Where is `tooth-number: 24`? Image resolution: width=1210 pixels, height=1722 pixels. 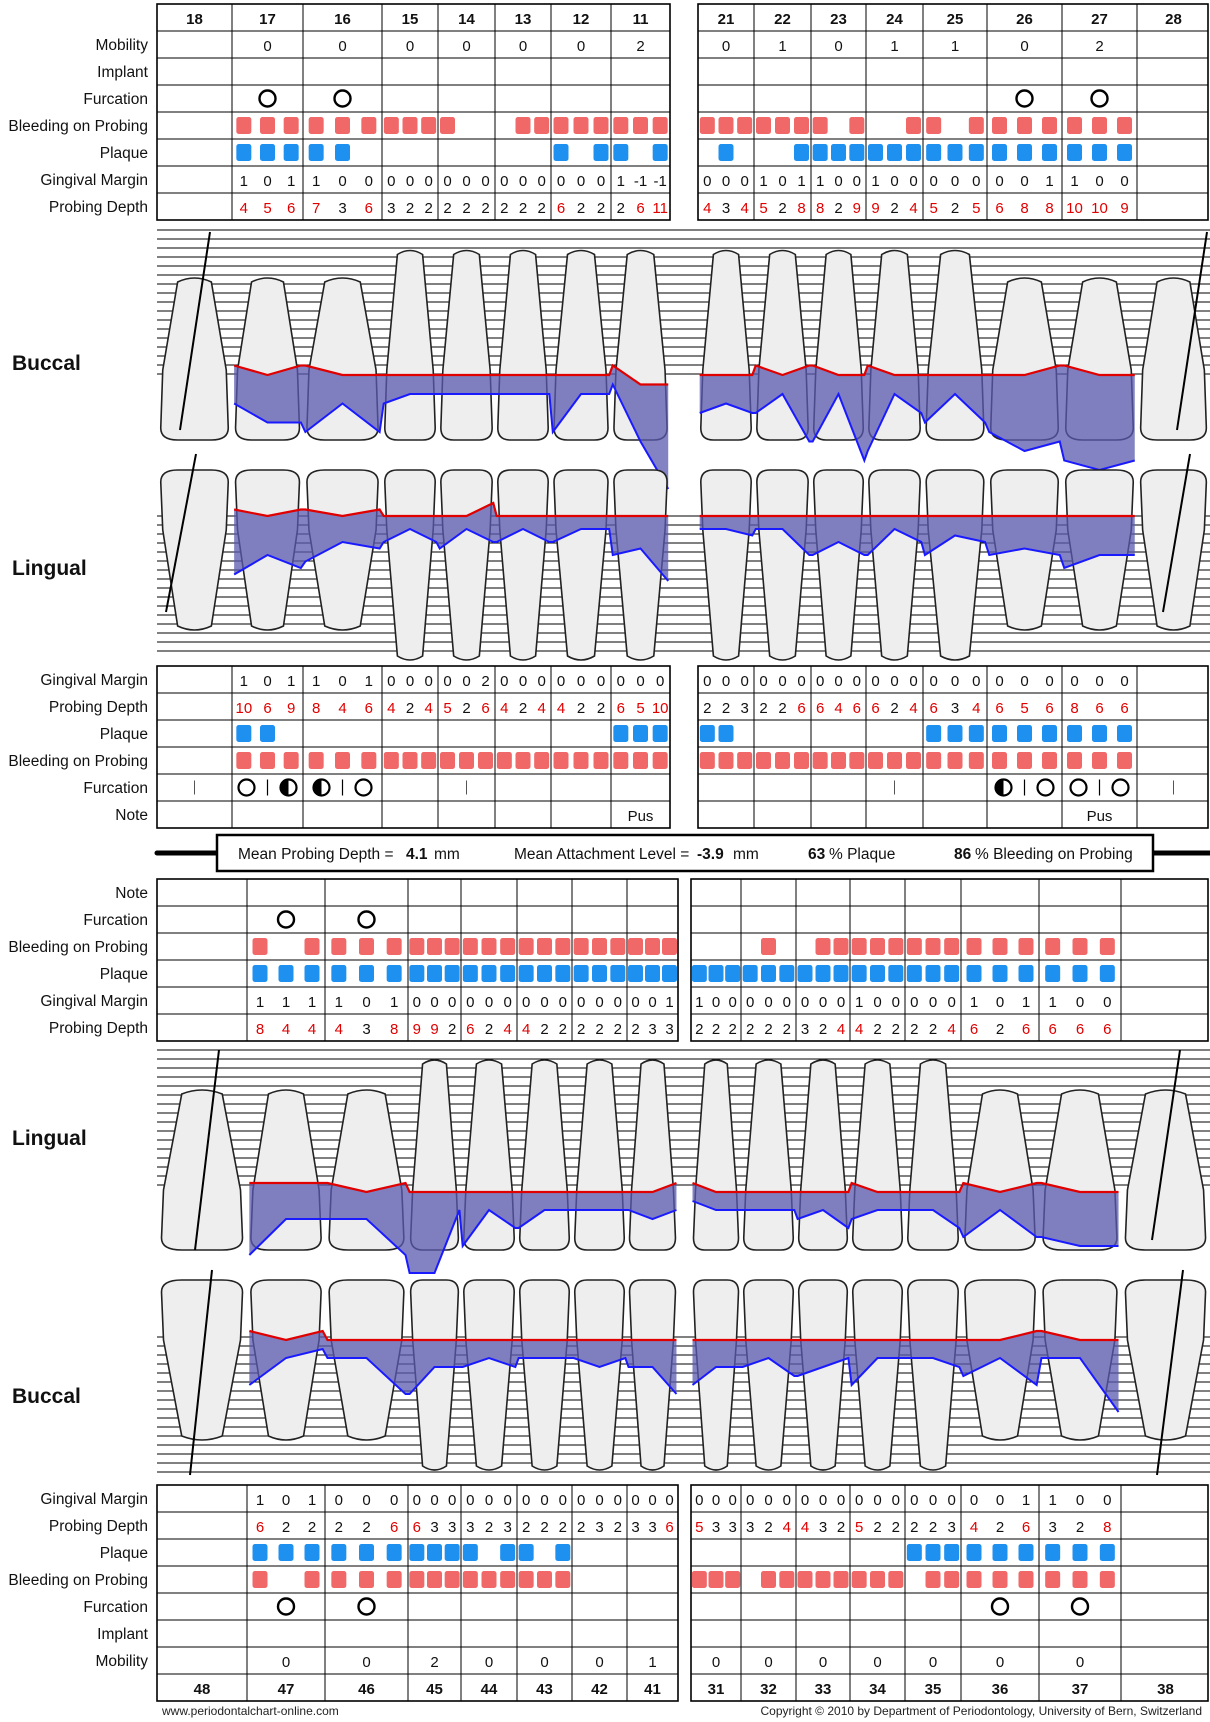
tooth-number: 24 is located at coordinates (894, 19).